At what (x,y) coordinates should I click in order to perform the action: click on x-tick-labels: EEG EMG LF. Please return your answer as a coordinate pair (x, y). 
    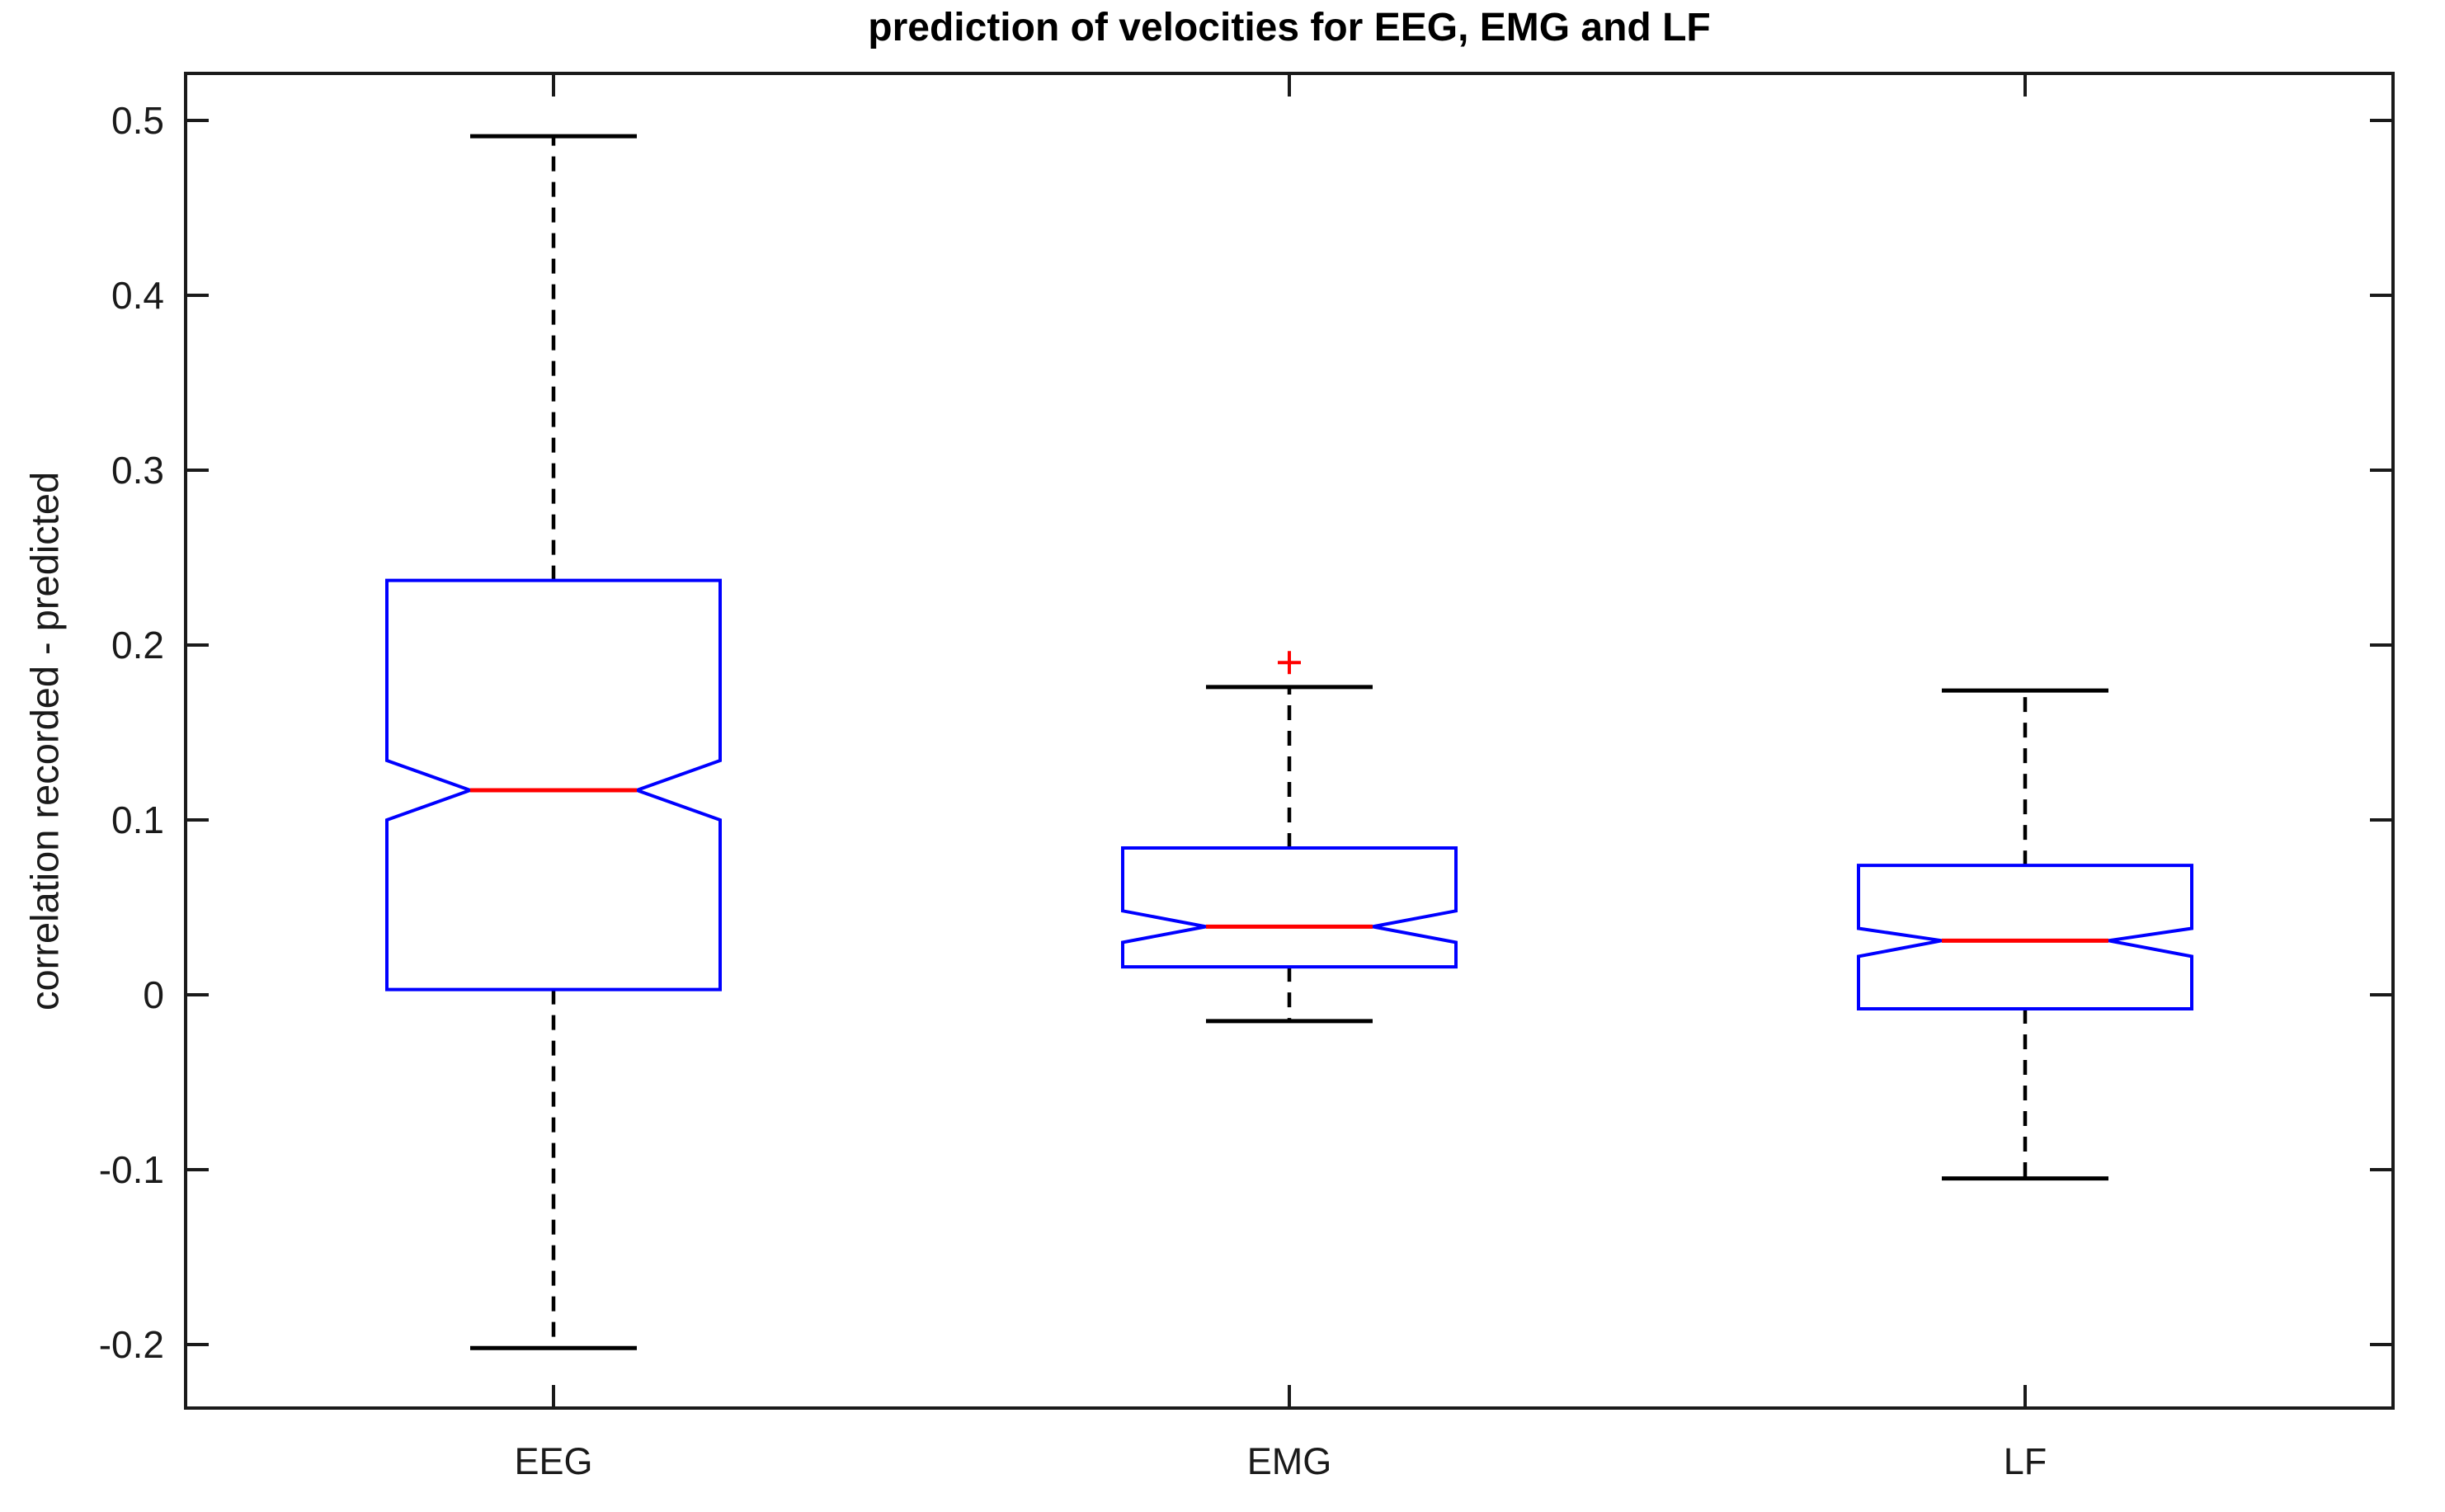
    Looking at the image, I should click on (1281, 1461).